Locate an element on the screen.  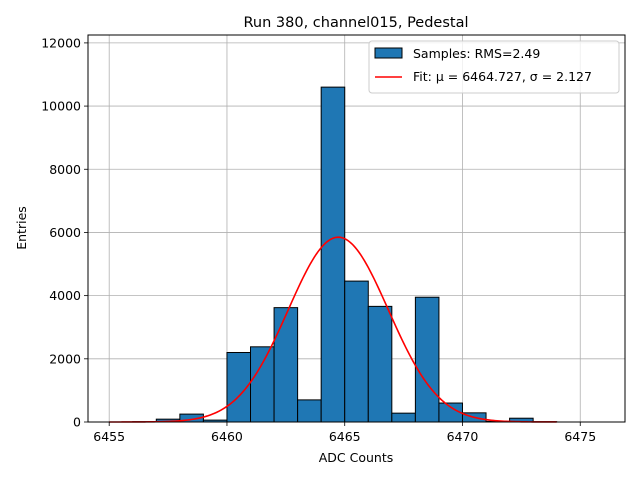
x-axis-ticks: 6455 6460 6465 6470 6475 is located at coordinates (344, 433).